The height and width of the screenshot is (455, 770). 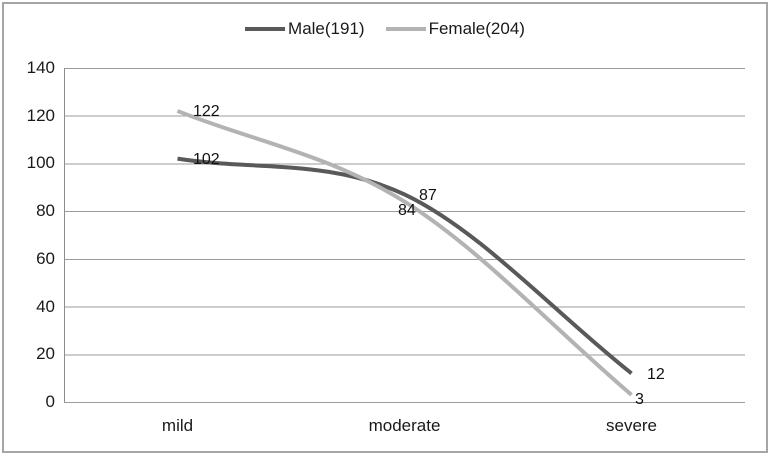 I want to click on legend-label-female: Female(204), so click(x=476, y=28).